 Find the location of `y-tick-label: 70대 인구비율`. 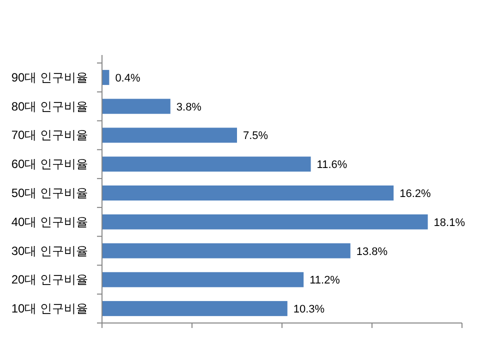

y-tick-label: 70대 인구비율 is located at coordinates (49, 135).